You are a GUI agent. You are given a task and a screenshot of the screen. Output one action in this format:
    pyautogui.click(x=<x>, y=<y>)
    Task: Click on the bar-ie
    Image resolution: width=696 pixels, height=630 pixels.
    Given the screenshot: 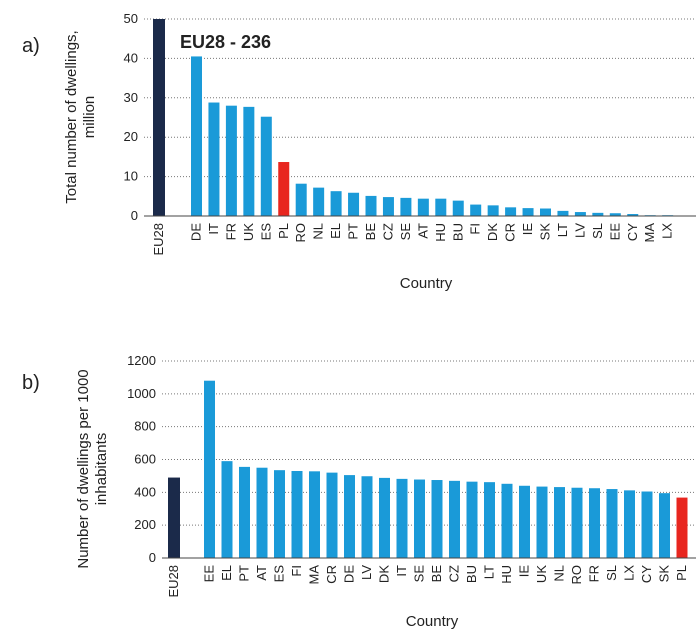 What is the action you would take?
    pyautogui.click(x=528, y=212)
    